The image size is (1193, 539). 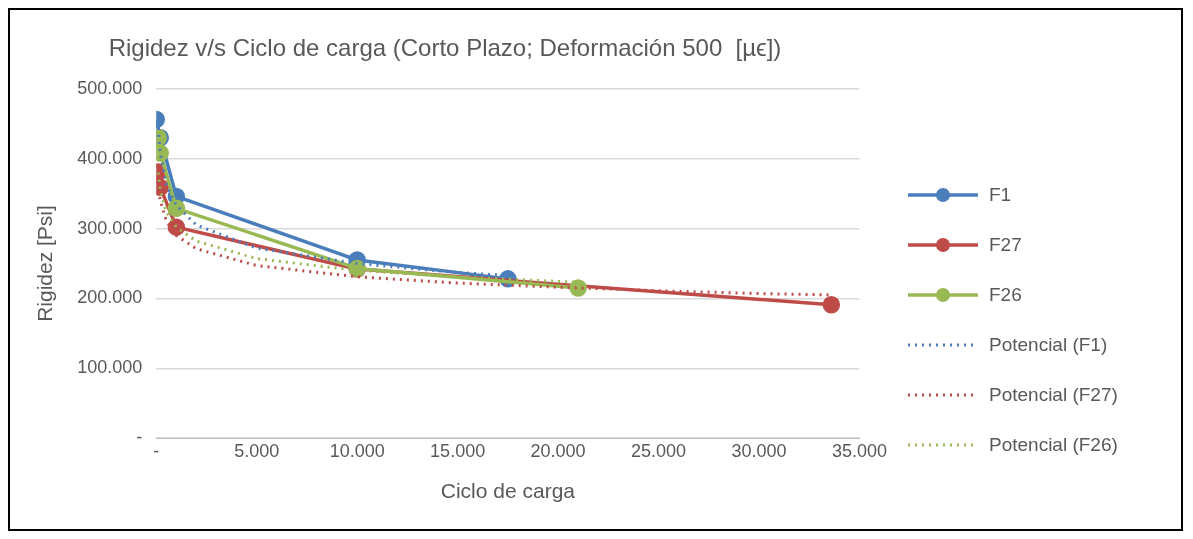 What do you see at coordinates (445, 48) in the screenshot?
I see `chart-title: Rigidez v/s Ciclo de carga (Corto Plazo; Deformación 500 [µϵ])` at bounding box center [445, 48].